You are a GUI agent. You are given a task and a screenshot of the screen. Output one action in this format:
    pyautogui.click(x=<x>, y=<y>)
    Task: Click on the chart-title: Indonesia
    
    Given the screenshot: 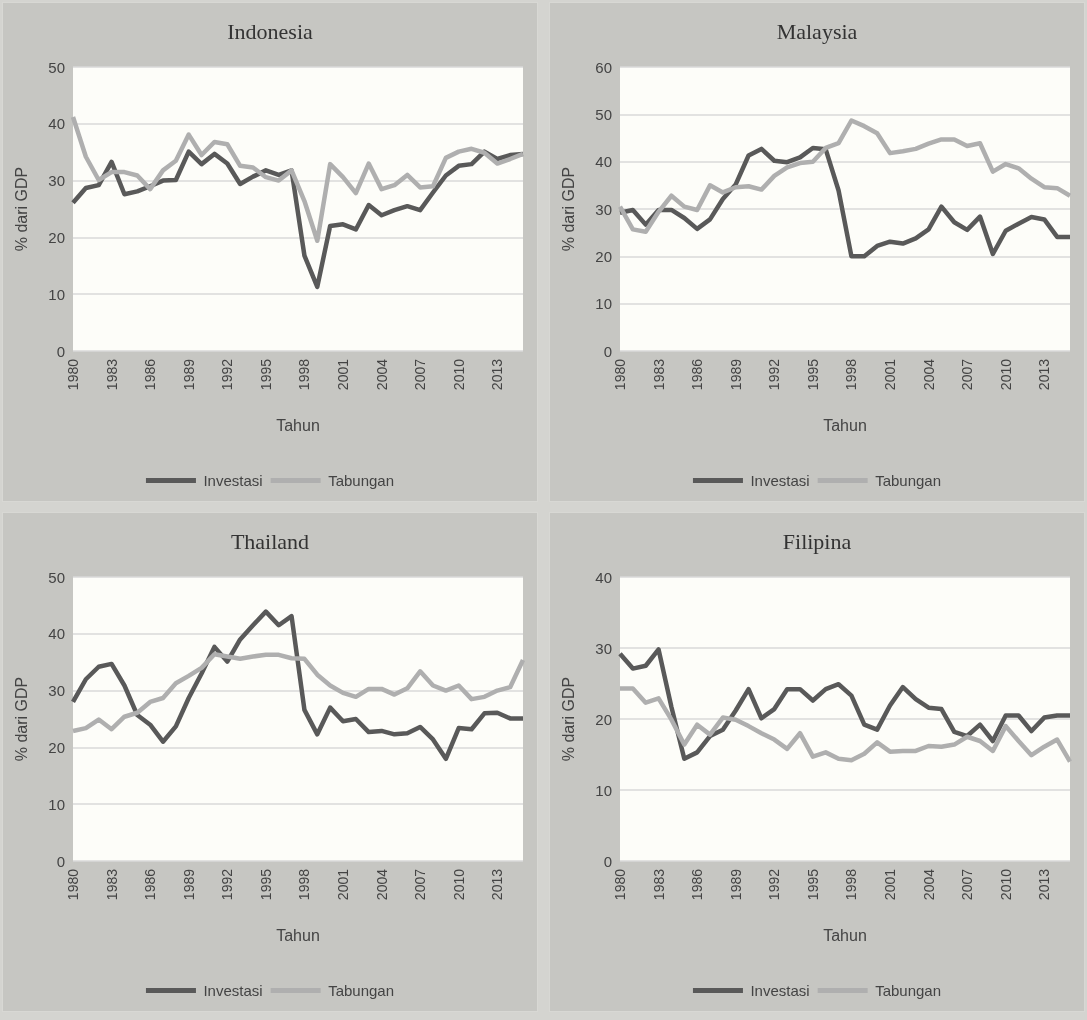 What is the action you would take?
    pyautogui.click(x=270, y=31)
    